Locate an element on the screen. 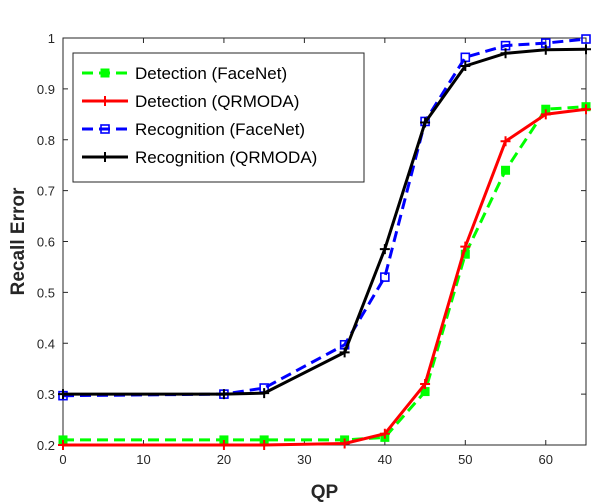 The width and height of the screenshot is (598, 502). legend-item: Detection (QRMODA) is located at coordinates (190, 101).